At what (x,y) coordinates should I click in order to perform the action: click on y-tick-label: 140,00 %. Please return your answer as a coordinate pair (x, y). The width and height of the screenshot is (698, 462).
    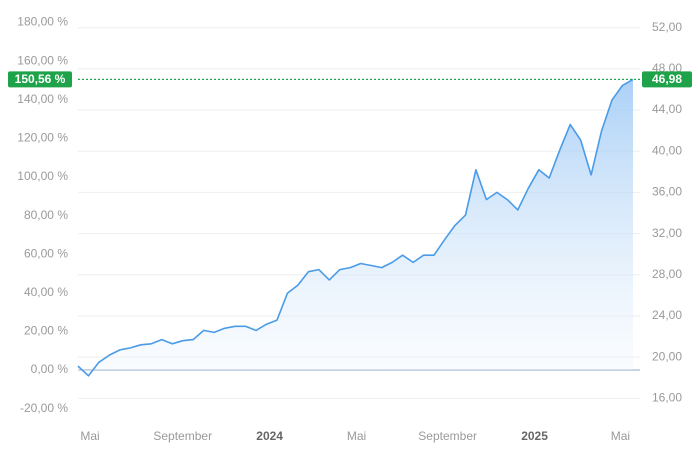
    Looking at the image, I should click on (42, 99).